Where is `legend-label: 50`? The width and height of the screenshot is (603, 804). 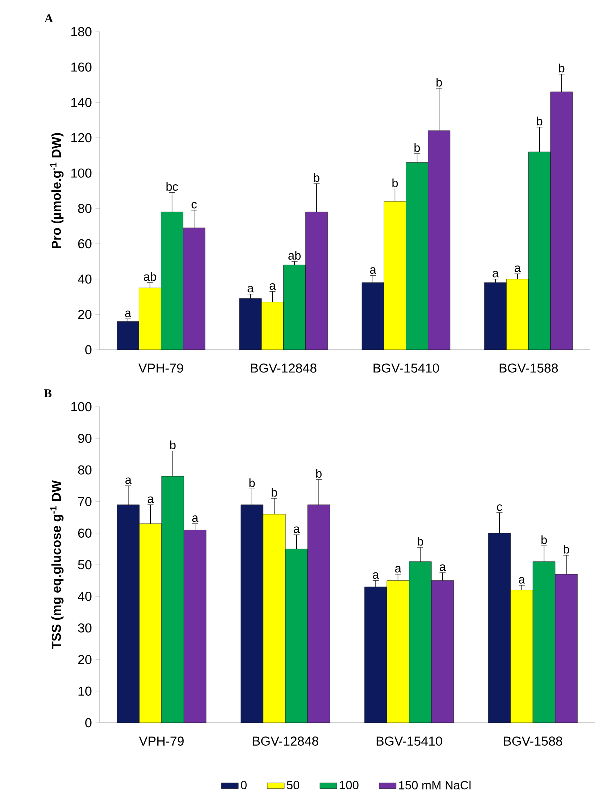
legend-label: 50 is located at coordinates (293, 785).